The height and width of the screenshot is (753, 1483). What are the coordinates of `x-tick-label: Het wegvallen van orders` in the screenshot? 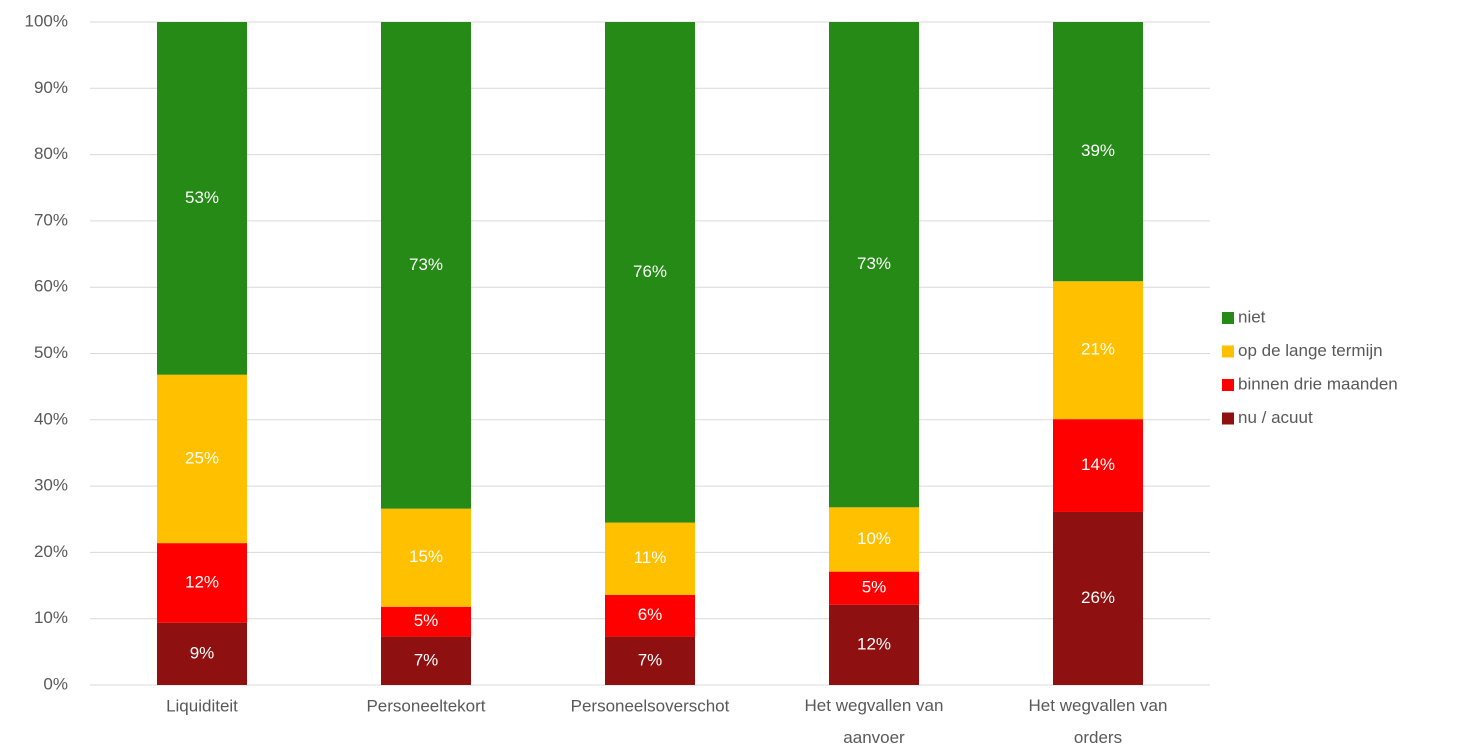 It's located at (1098, 721).